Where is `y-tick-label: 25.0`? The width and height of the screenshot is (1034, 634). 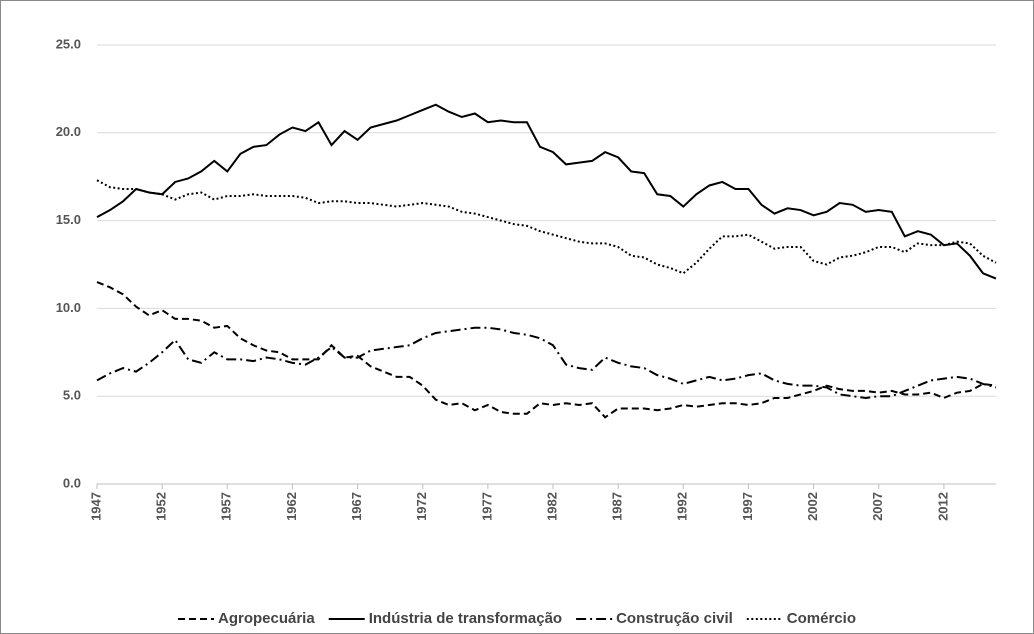
y-tick-label: 25.0 is located at coordinates (68, 43).